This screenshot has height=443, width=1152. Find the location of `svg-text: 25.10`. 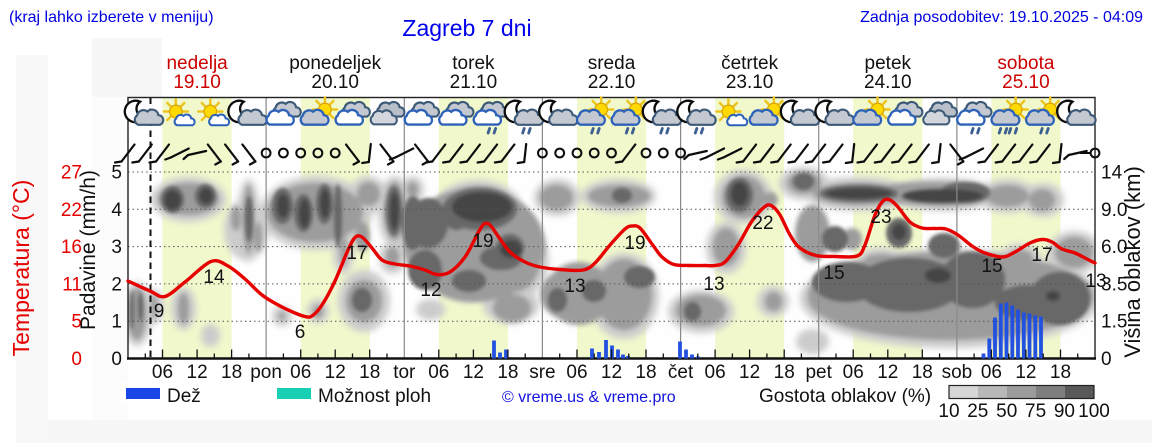

svg-text: 25.10 is located at coordinates (1026, 82).